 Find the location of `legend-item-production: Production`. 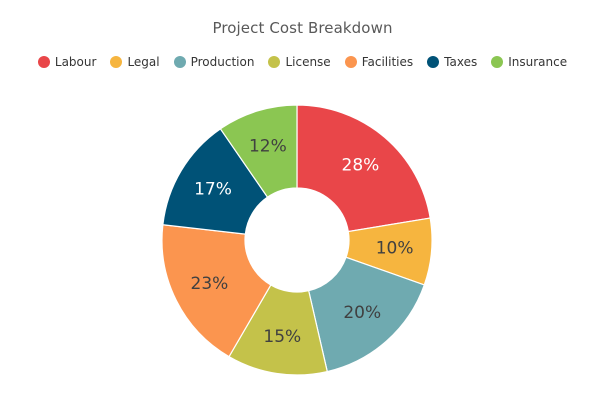

legend-item-production: Production is located at coordinates (214, 62).